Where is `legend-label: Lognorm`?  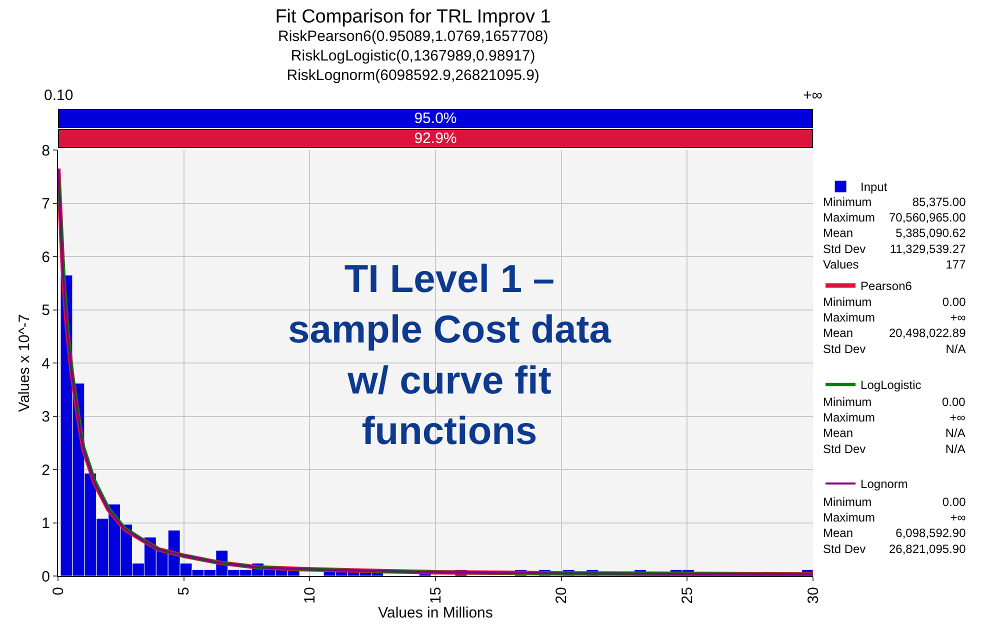 legend-label: Lognorm is located at coordinates (884, 484).